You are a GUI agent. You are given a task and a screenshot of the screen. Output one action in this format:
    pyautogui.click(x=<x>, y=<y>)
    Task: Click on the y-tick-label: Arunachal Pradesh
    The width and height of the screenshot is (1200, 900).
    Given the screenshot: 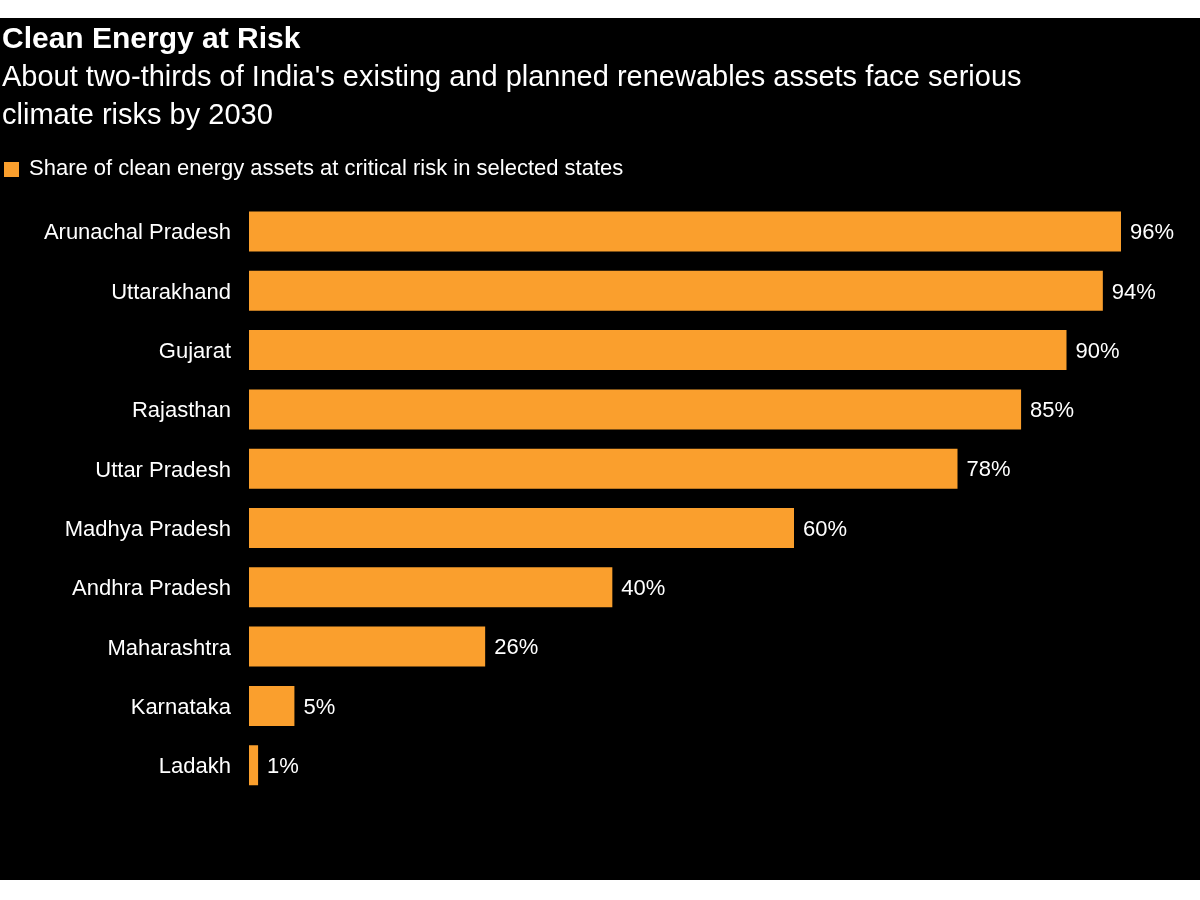 What is the action you would take?
    pyautogui.click(x=137, y=232)
    